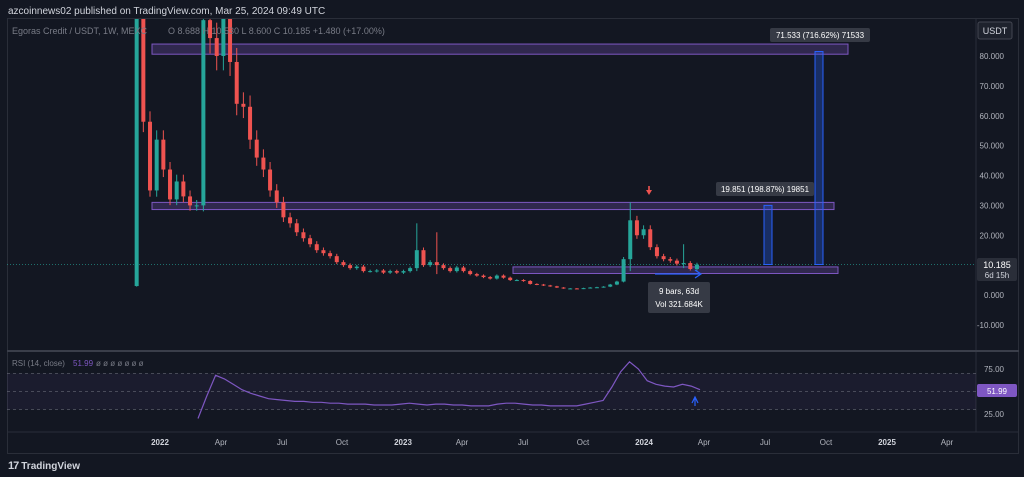  What do you see at coordinates (994, 369) in the screenshot?
I see `rsi-tick-label: 75.00` at bounding box center [994, 369].